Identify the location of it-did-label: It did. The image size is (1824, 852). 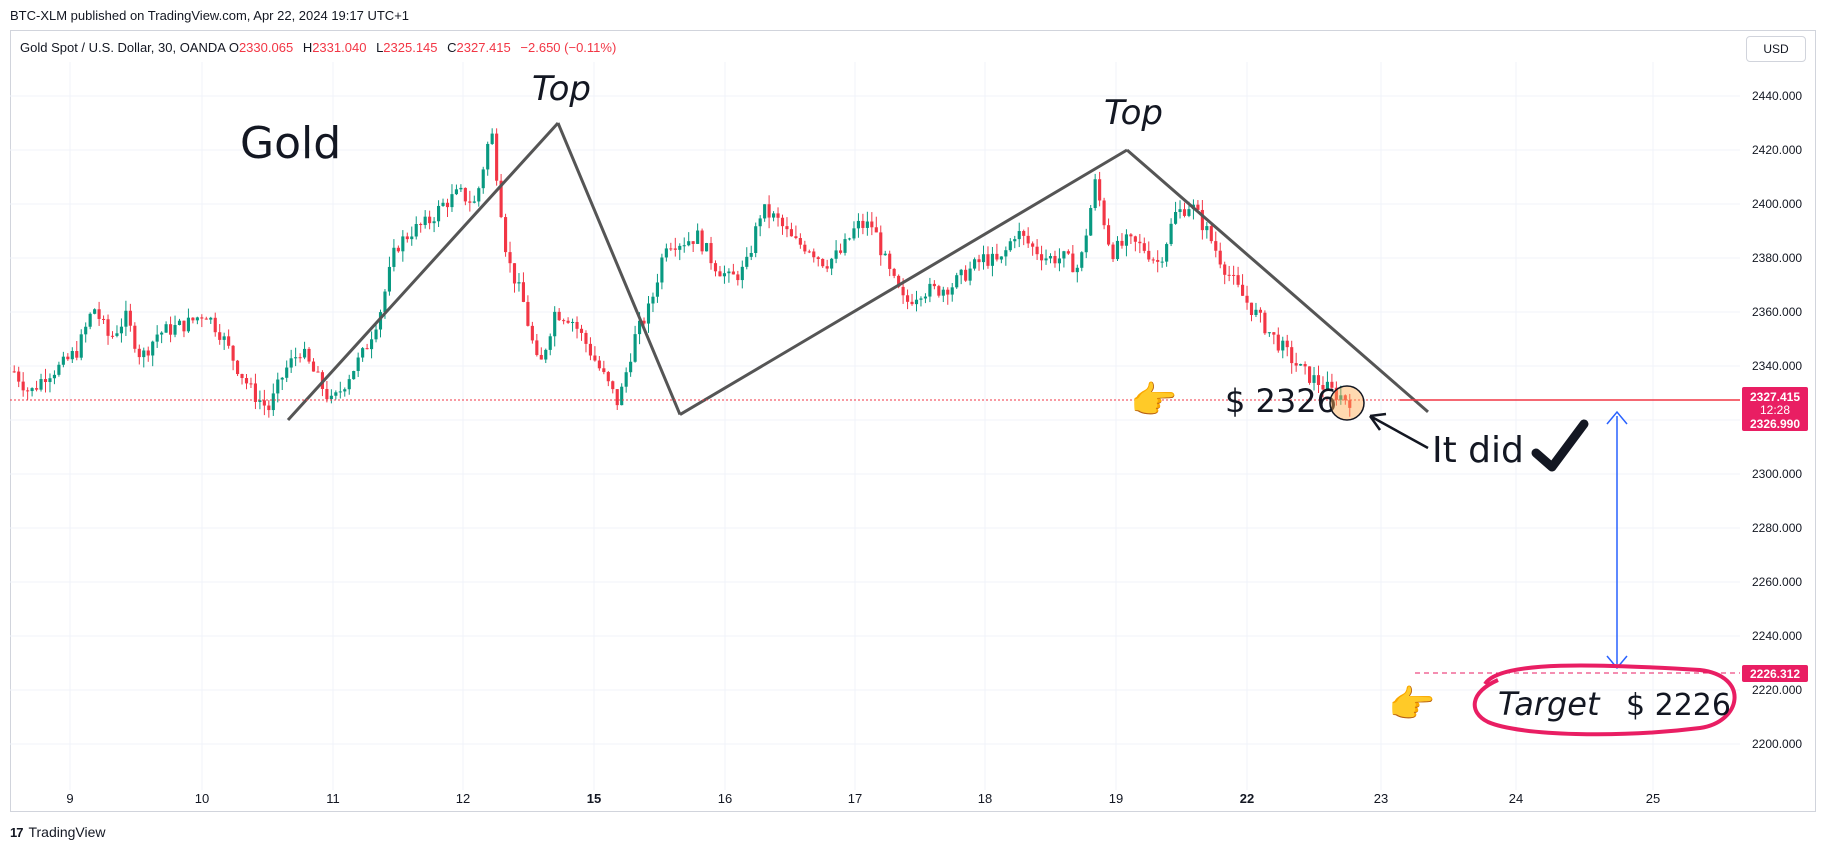
(1478, 450).